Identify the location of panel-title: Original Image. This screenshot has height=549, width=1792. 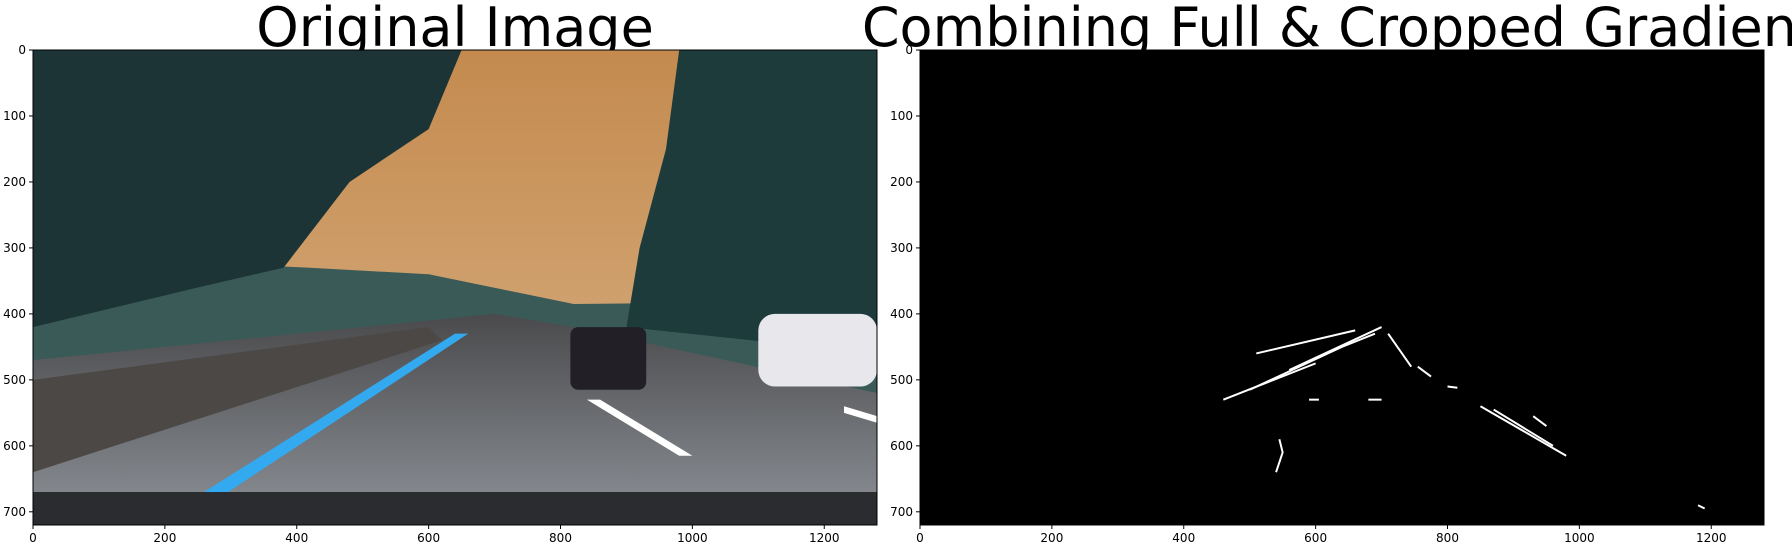
(455, 29).